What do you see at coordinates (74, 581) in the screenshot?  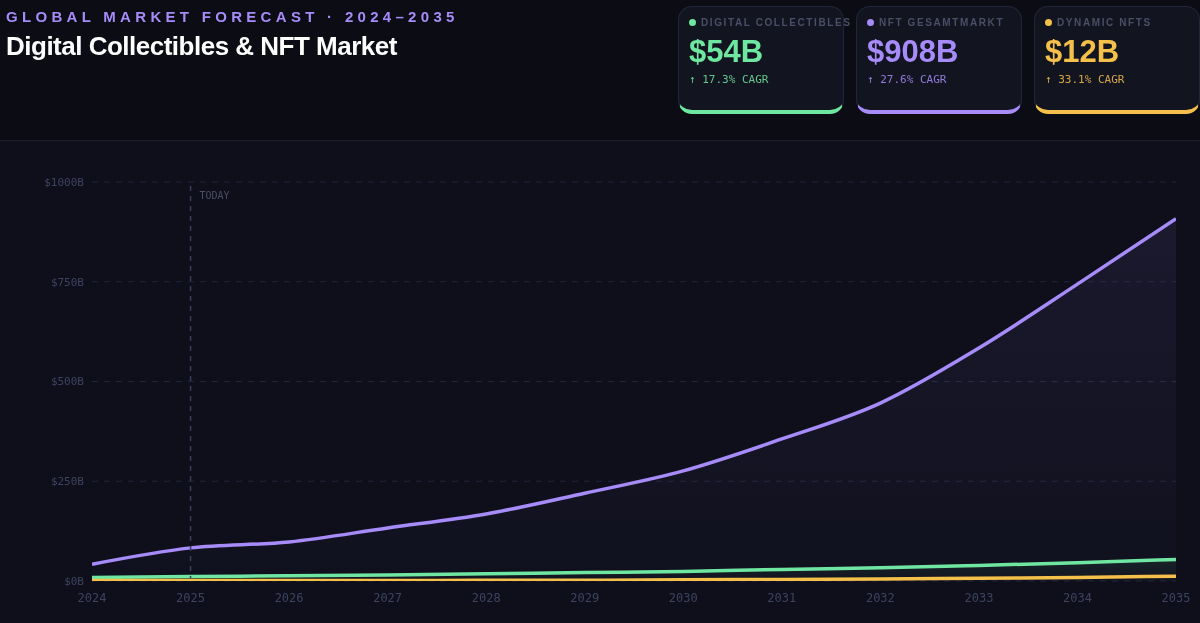 I see `y-tick-label: $0B` at bounding box center [74, 581].